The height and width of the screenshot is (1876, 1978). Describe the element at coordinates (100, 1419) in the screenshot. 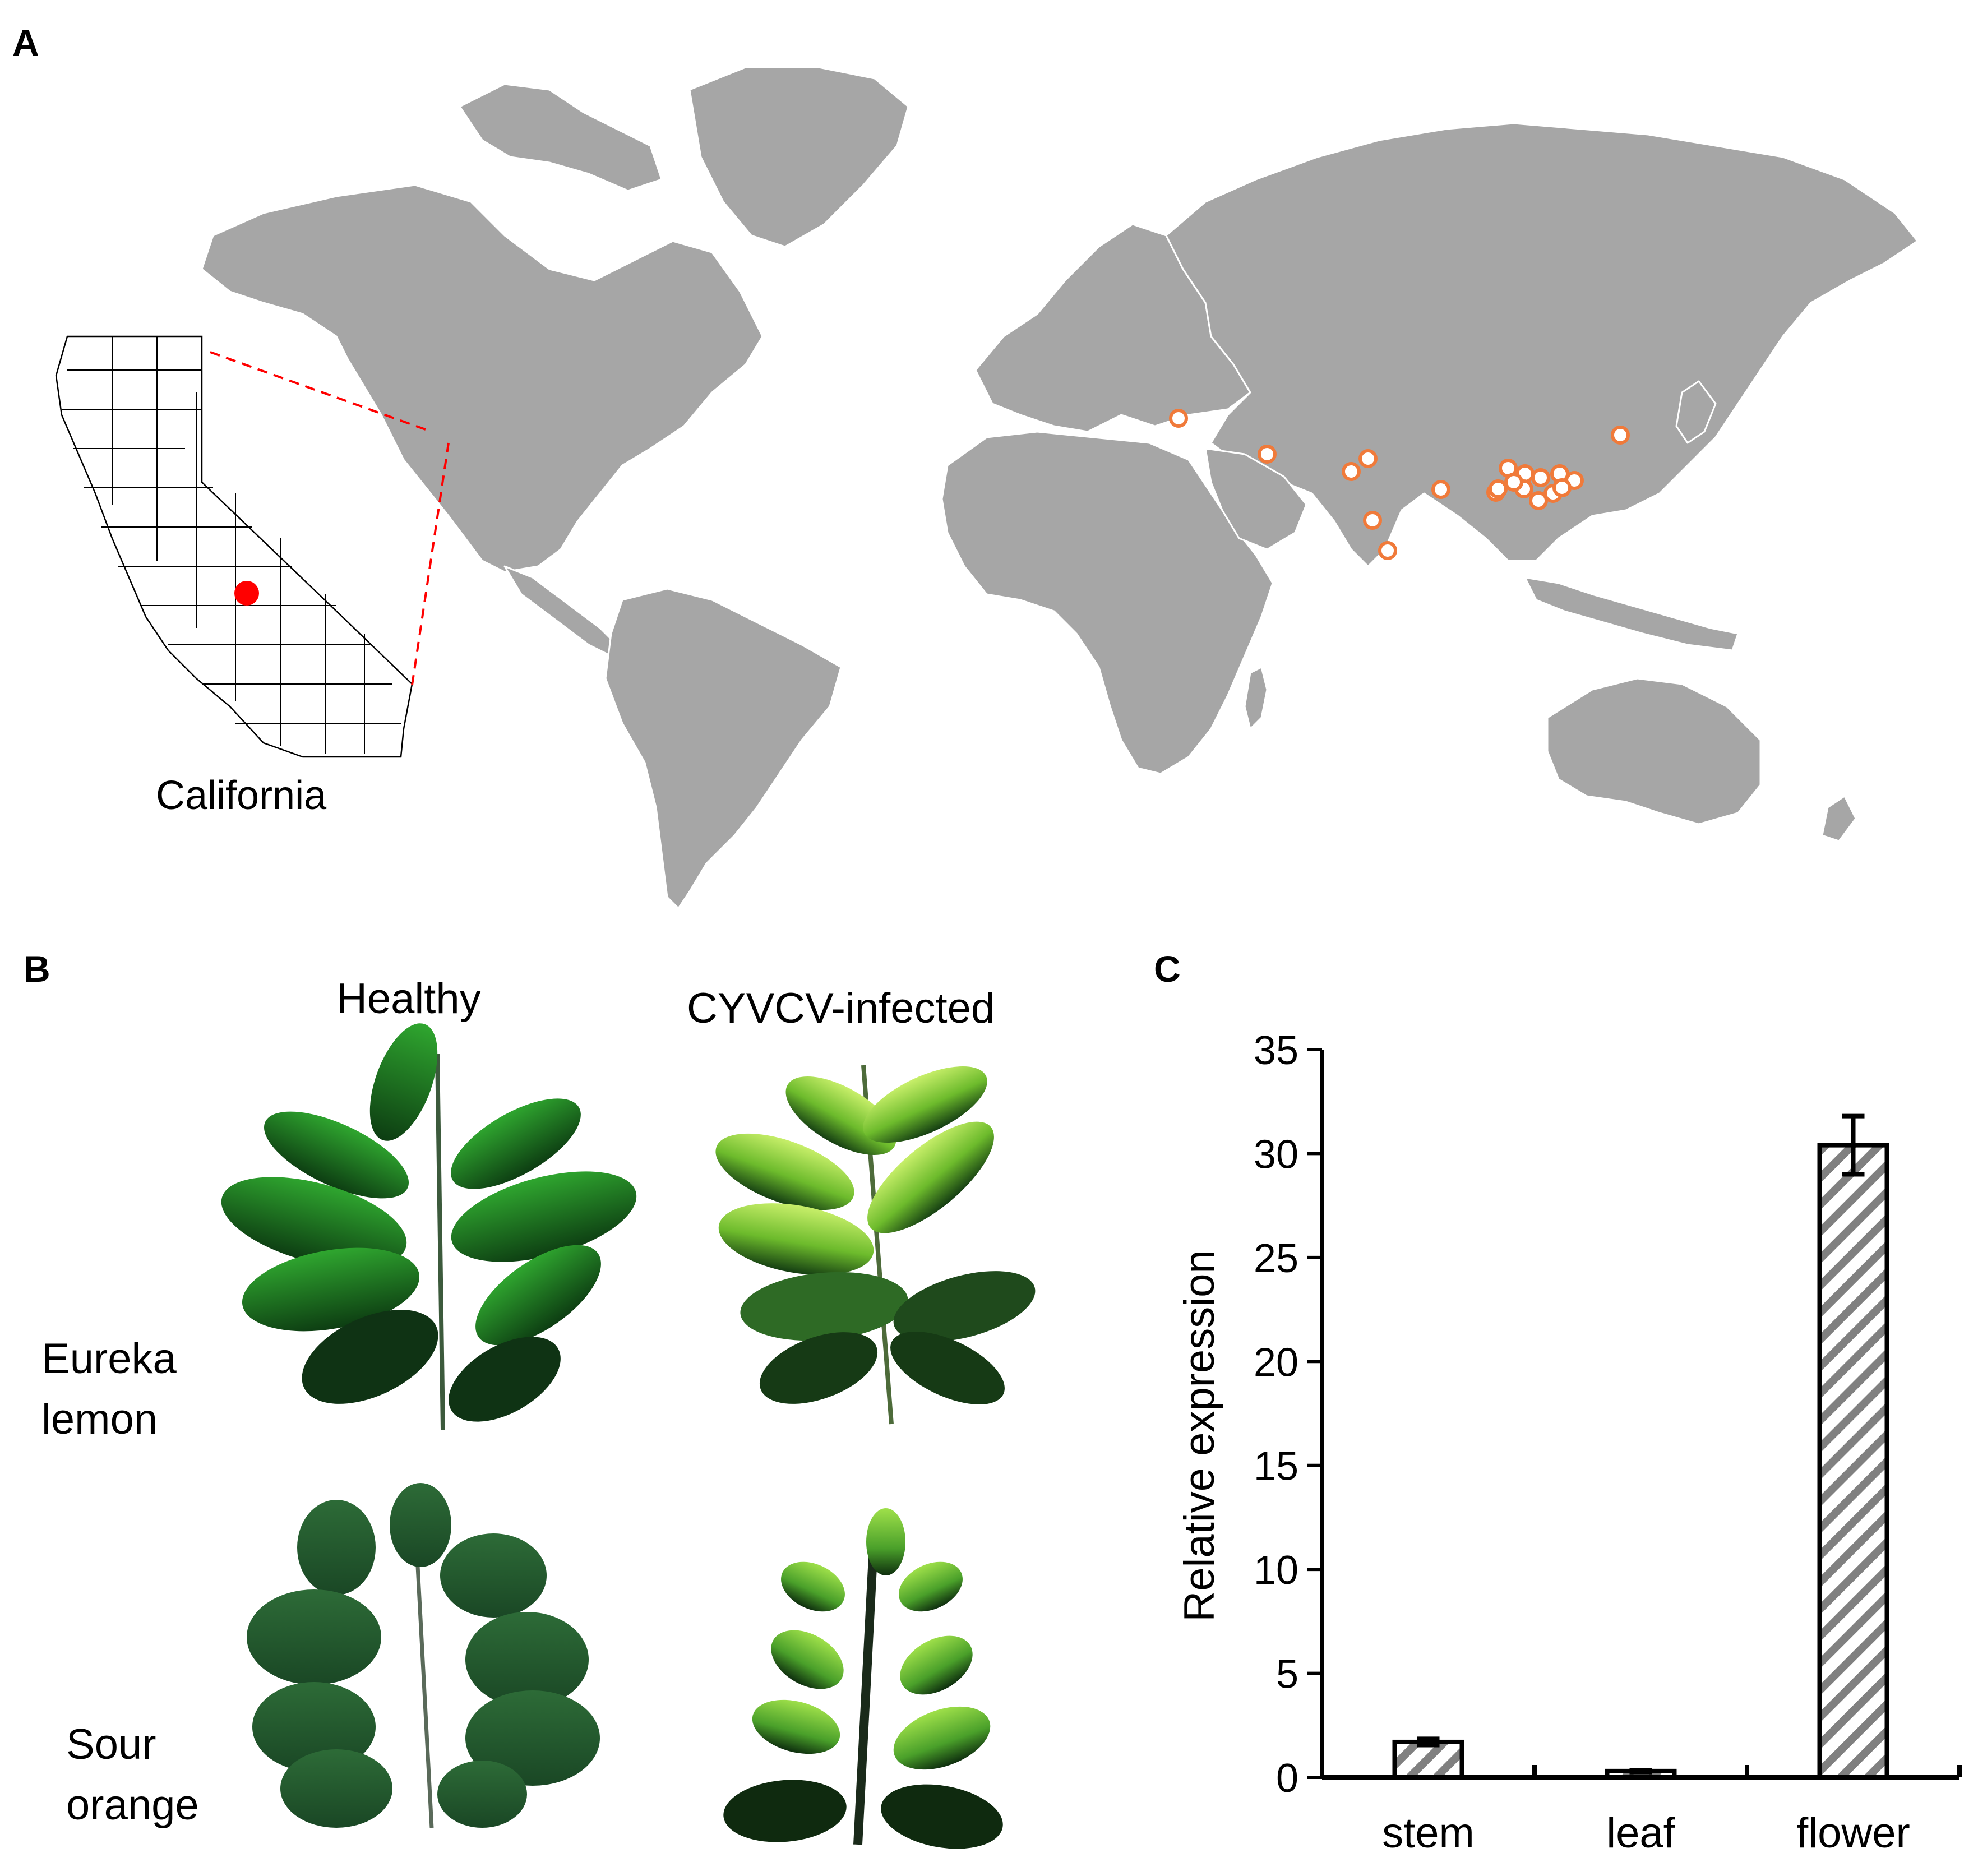

I see `row-label-line: lemon` at that location.